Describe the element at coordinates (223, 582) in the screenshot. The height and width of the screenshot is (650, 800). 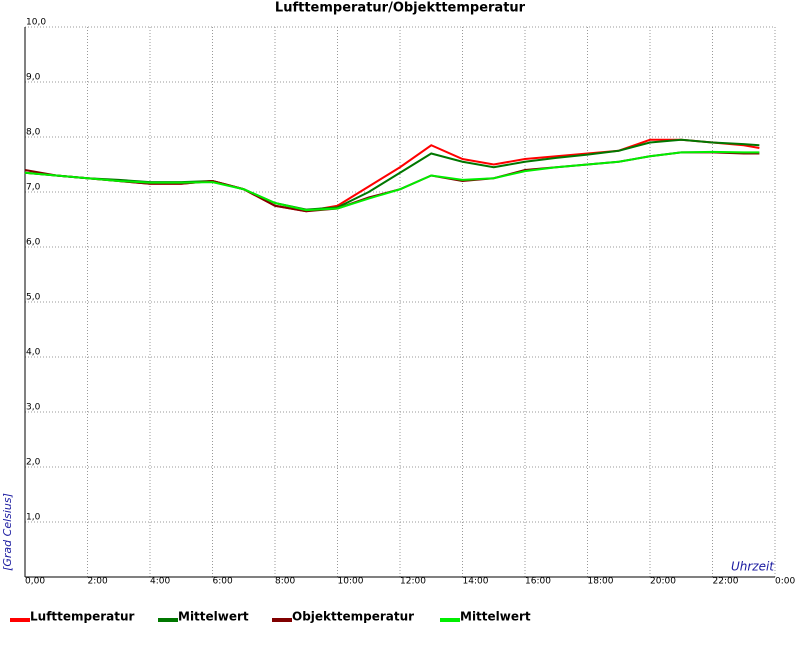
I see `x-tick-label: 6:00` at that location.